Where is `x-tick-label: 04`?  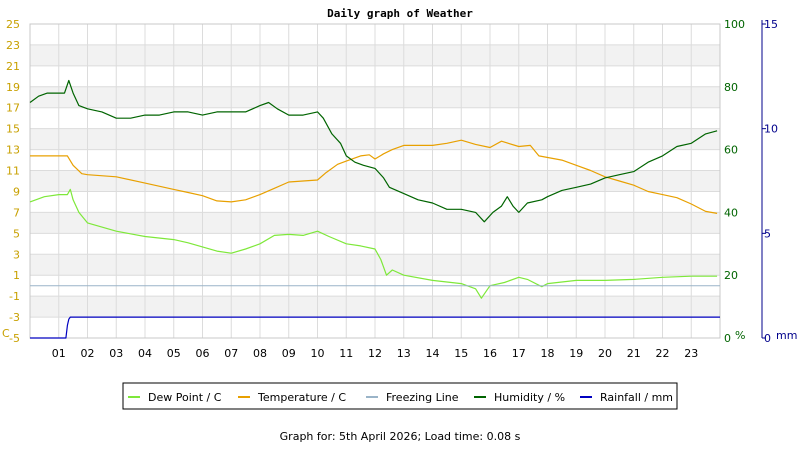 x-tick-label: 04 is located at coordinates (145, 353).